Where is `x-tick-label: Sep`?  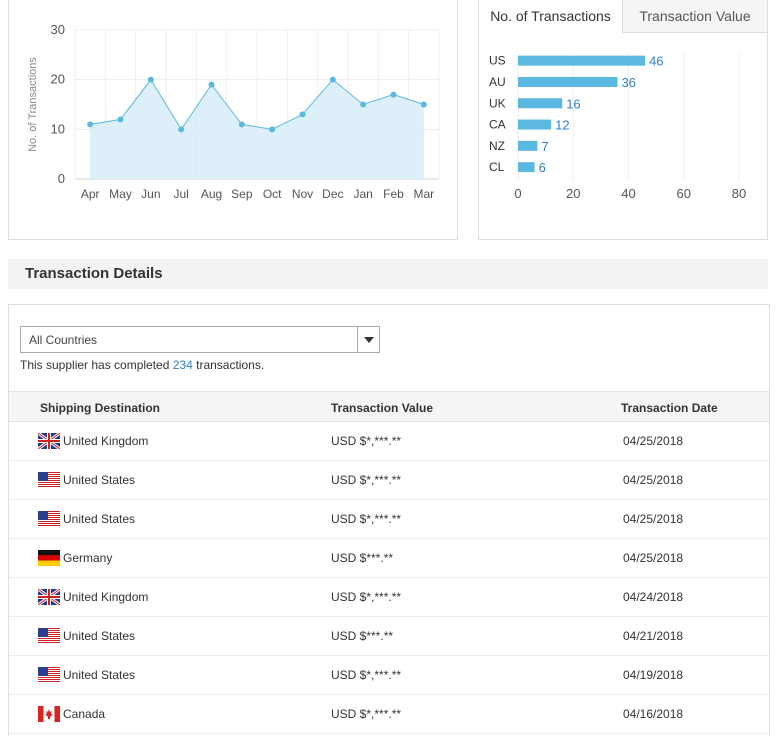
x-tick-label: Sep is located at coordinates (242, 194).